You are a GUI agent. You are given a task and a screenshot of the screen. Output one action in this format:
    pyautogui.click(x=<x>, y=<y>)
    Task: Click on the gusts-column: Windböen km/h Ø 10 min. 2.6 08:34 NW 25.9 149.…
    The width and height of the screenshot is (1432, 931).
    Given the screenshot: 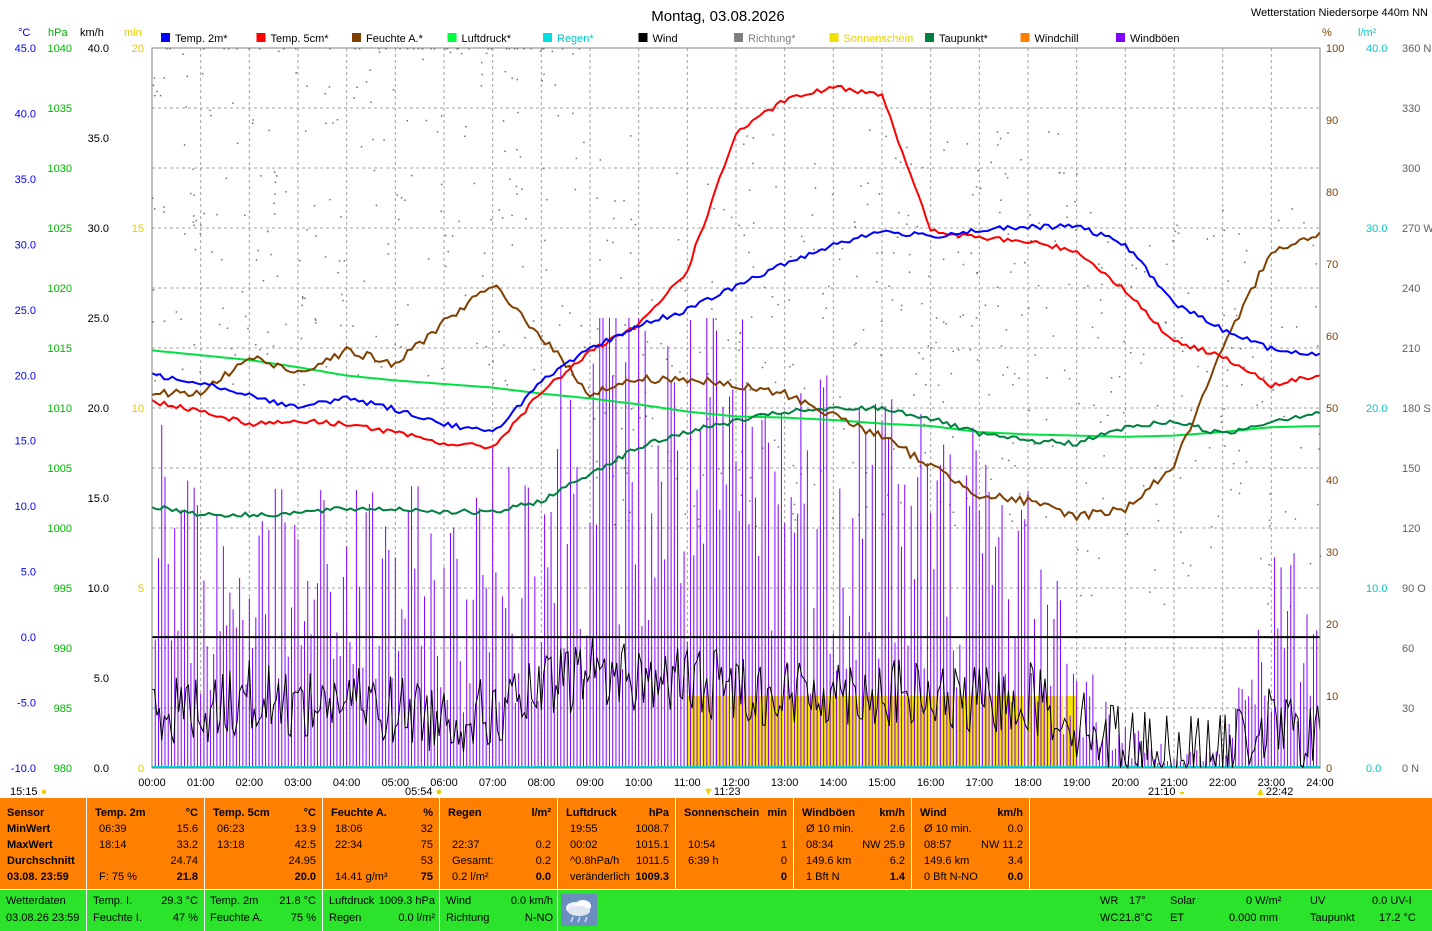 What is the action you would take?
    pyautogui.click(x=853, y=843)
    